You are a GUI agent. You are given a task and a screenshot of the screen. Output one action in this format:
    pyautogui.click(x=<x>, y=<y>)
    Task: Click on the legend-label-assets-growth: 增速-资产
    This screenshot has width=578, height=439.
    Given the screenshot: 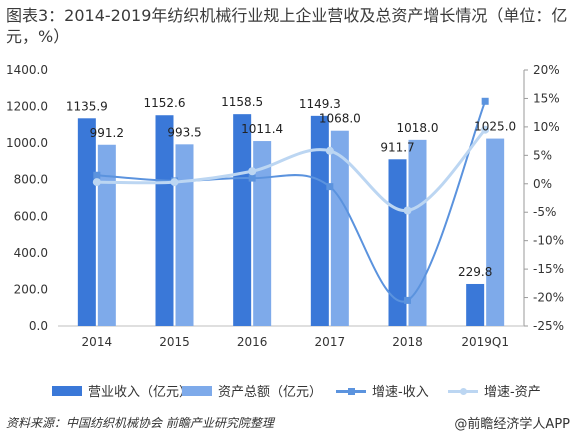 What is the action you would take?
    pyautogui.click(x=512, y=392)
    